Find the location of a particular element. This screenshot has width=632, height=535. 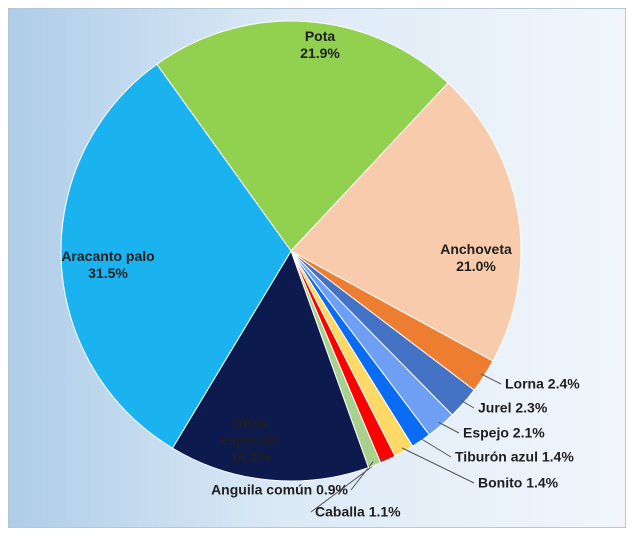

slice-value: 2.4% is located at coordinates (563, 383).